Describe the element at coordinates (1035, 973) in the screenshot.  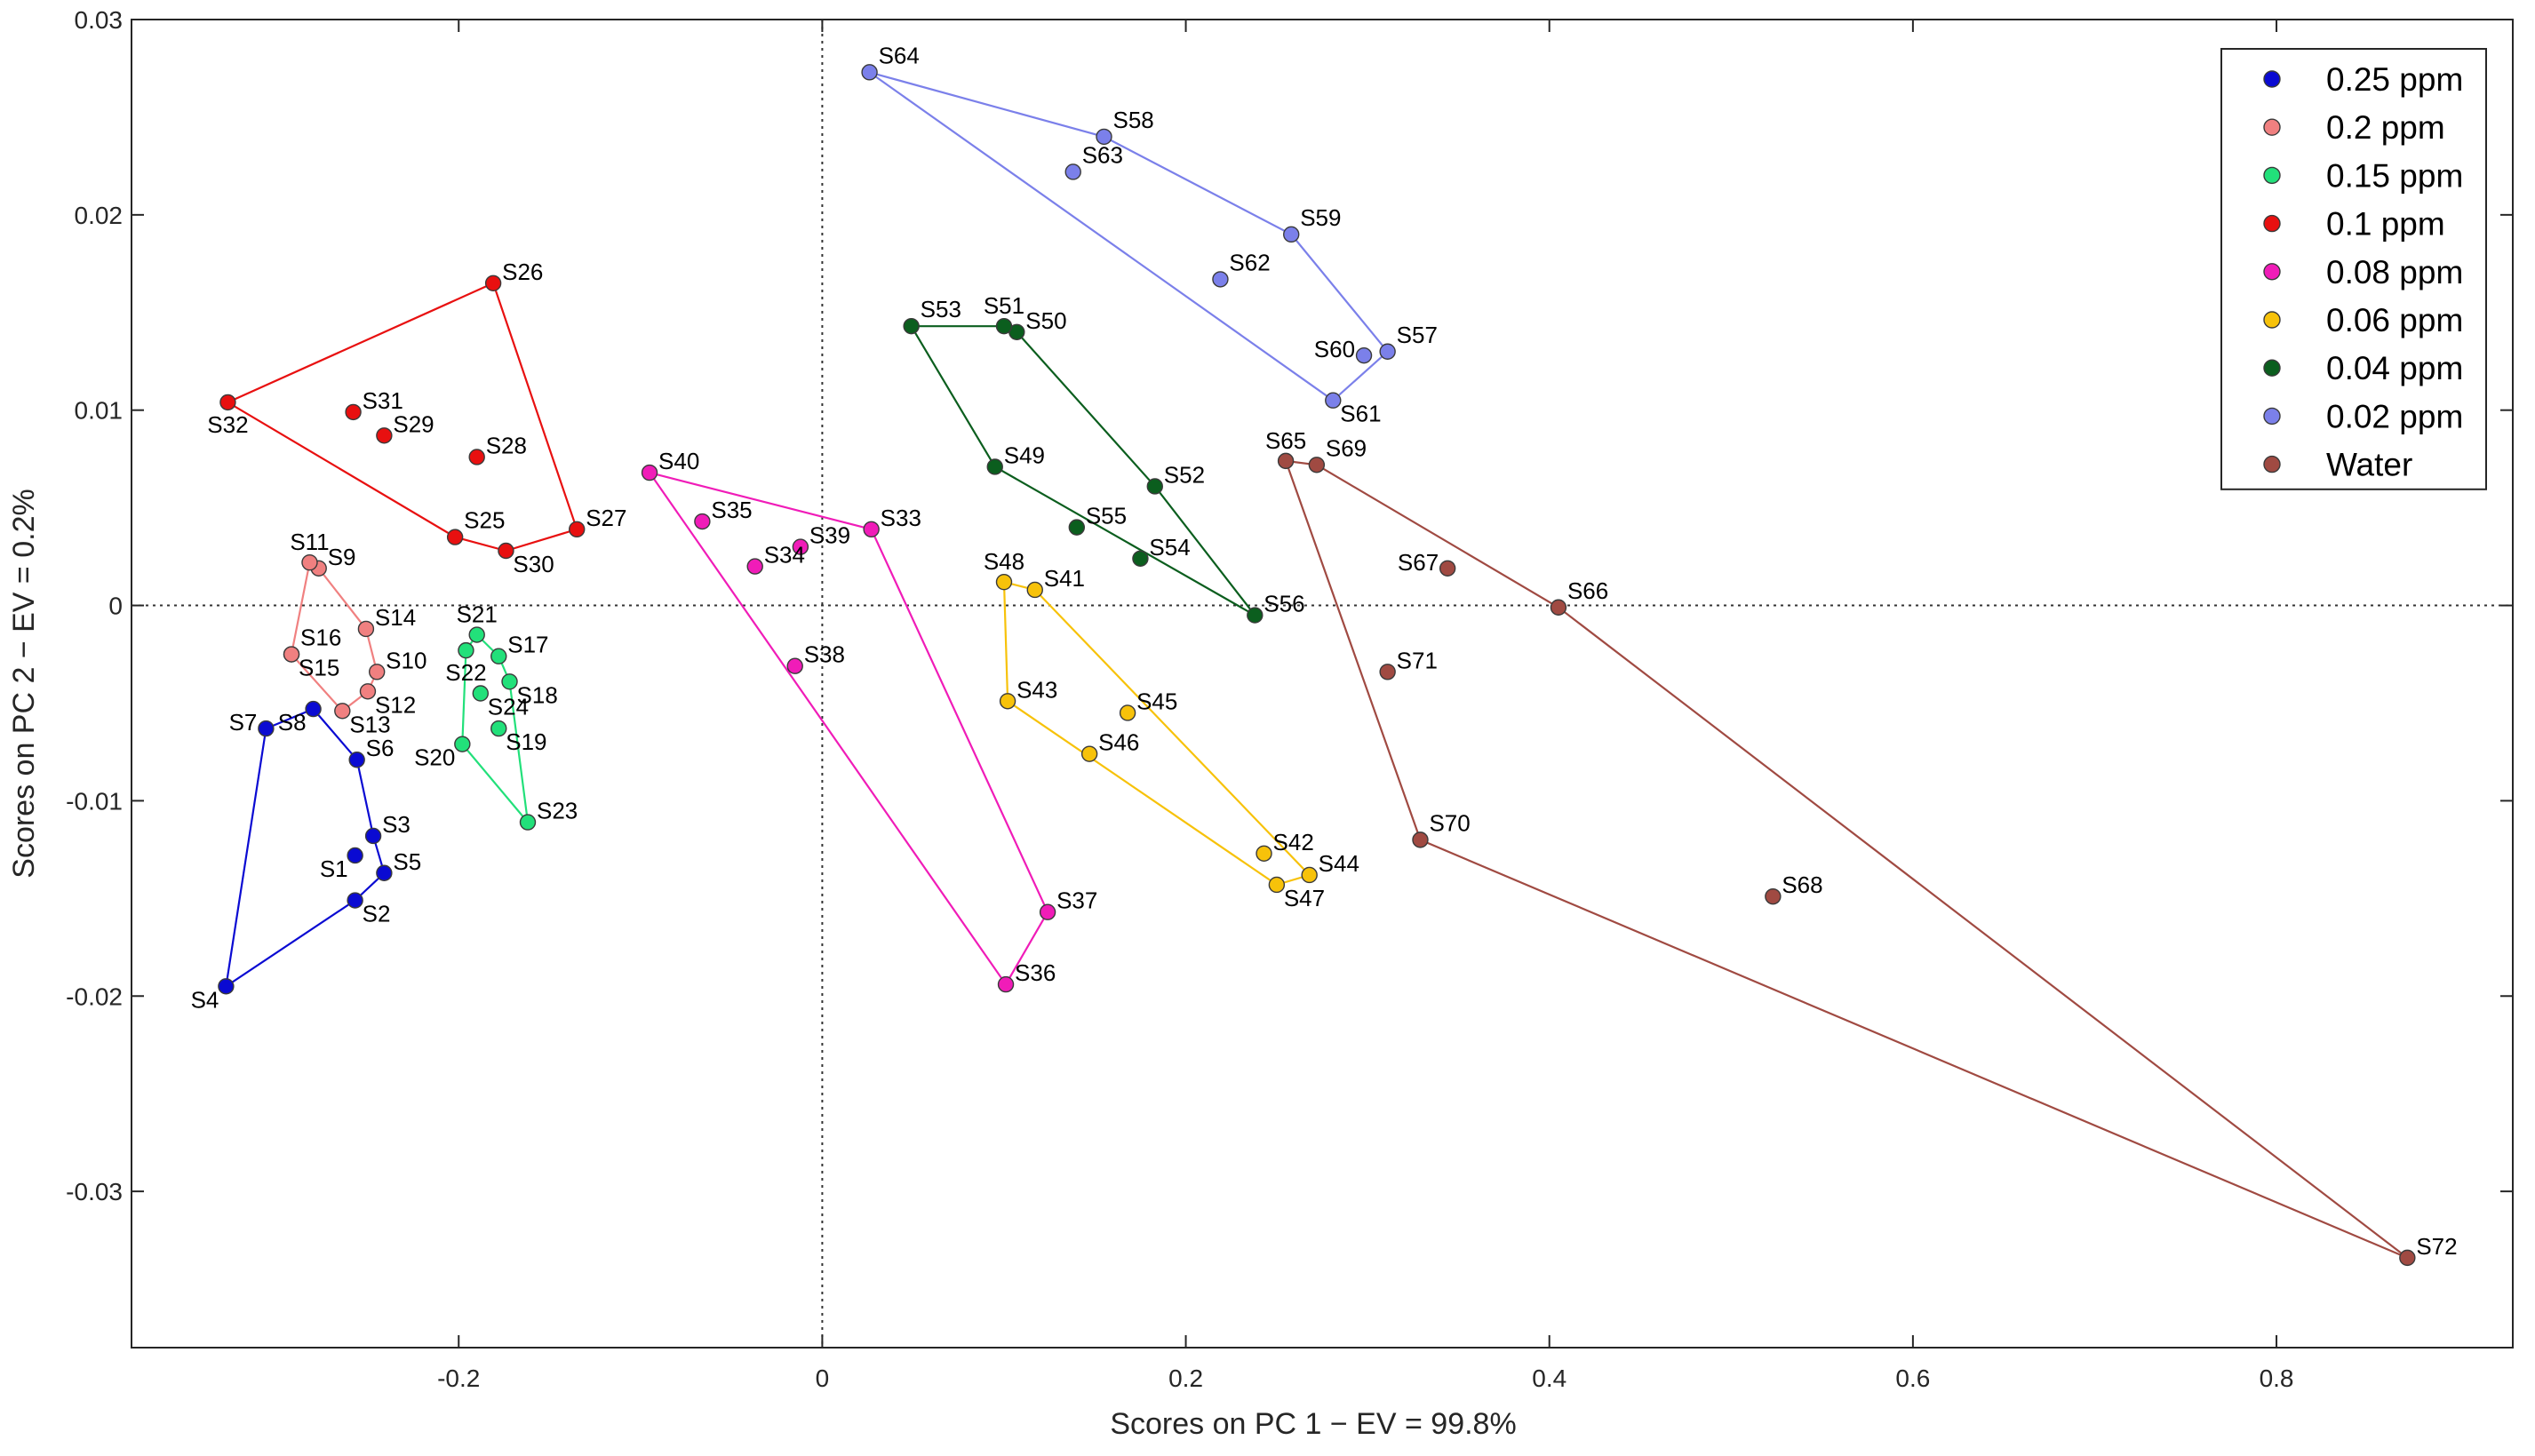
I see `point-label-s36: S36` at that location.